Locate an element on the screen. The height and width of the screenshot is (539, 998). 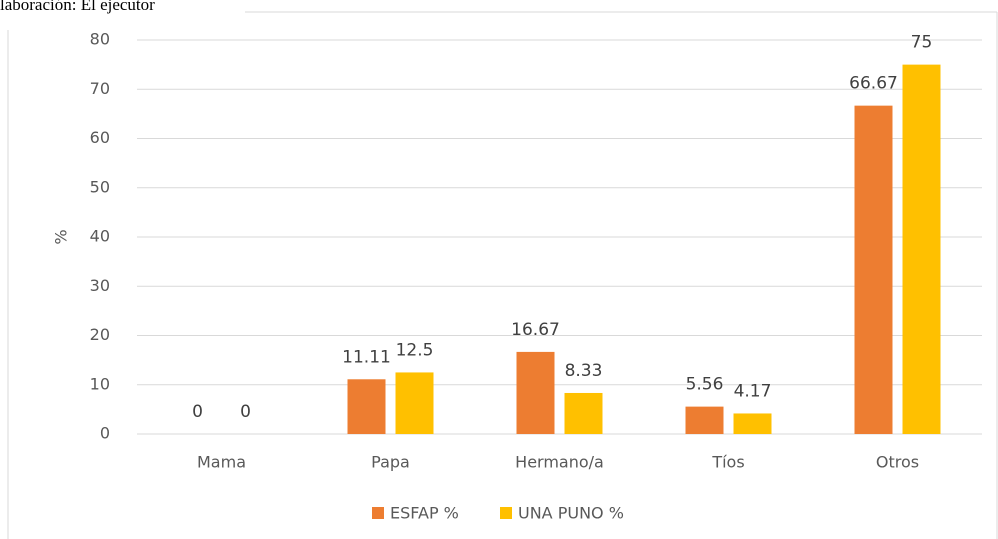
y-tick-label: 10 is located at coordinates (100, 383).